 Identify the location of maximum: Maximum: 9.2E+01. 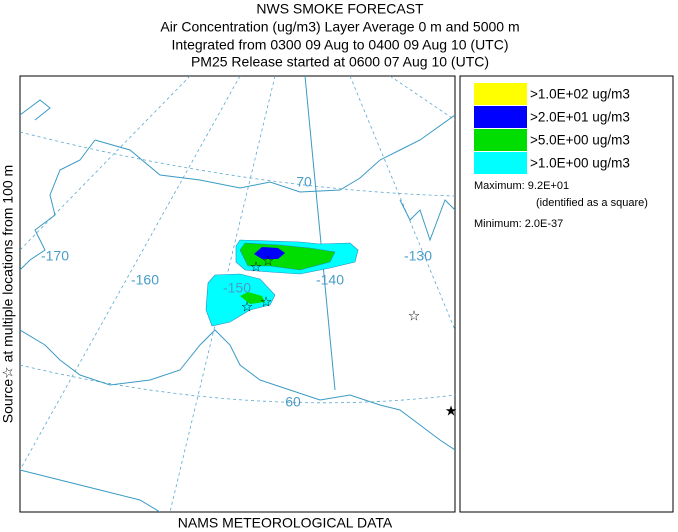
(521, 186).